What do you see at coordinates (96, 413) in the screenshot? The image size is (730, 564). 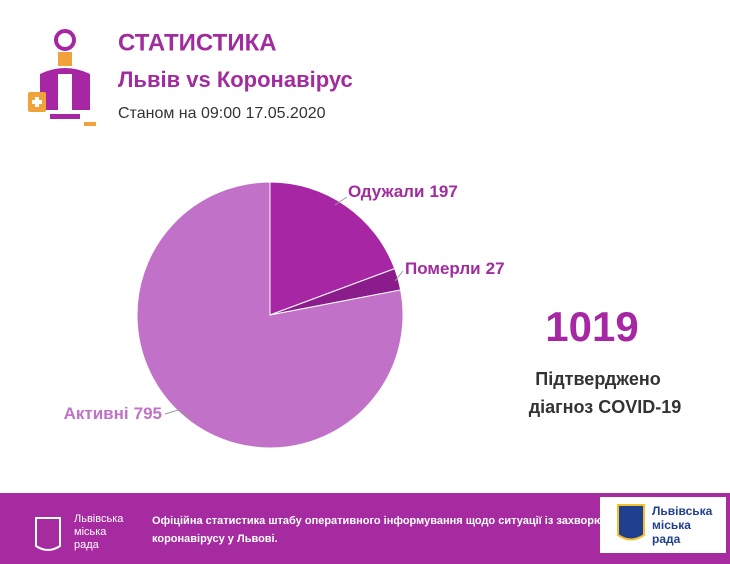 I see `slice-category: Активні` at bounding box center [96, 413].